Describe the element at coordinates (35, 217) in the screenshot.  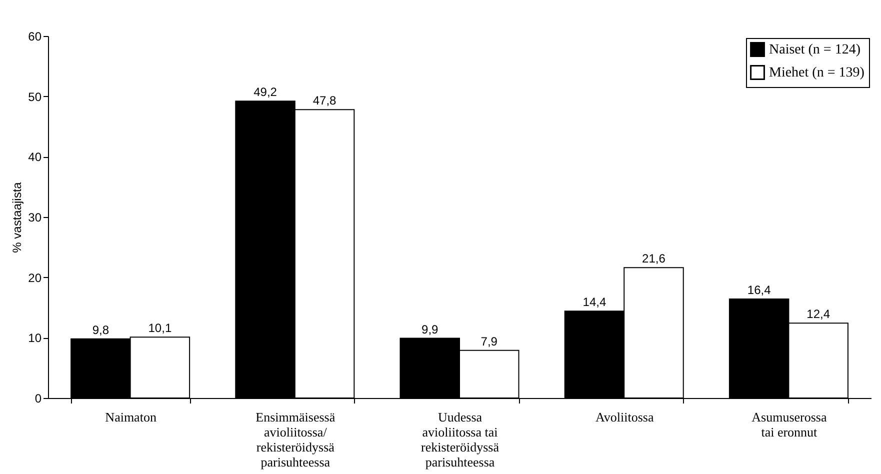
I see `y-tick-label: 30` at that location.